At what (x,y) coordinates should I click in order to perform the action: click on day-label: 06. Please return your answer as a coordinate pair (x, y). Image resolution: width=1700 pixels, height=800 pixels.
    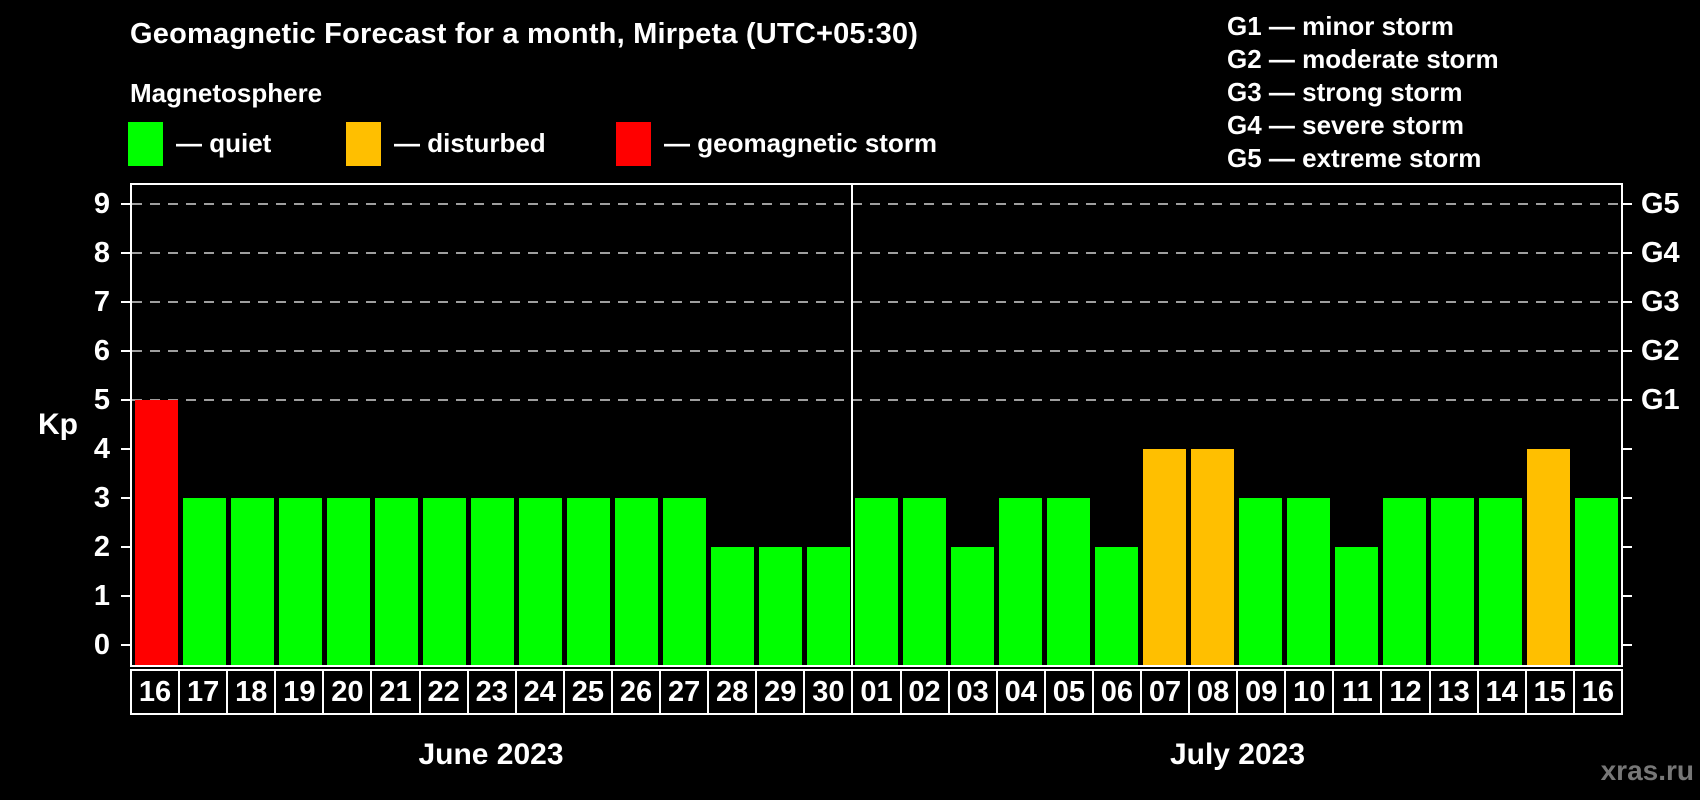
    Looking at the image, I should click on (1116, 692).